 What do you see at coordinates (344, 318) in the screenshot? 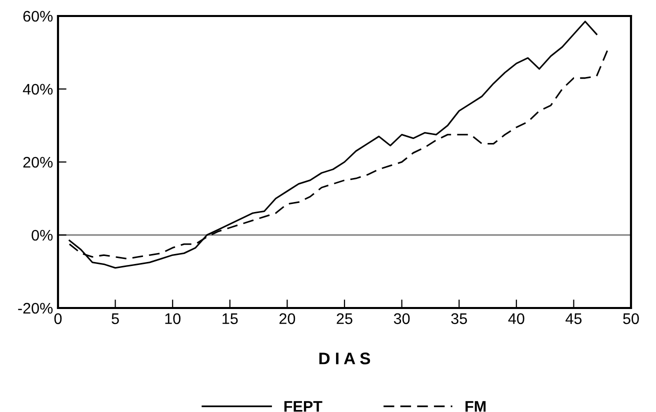
I see `x-tick-label: 25` at bounding box center [344, 318].